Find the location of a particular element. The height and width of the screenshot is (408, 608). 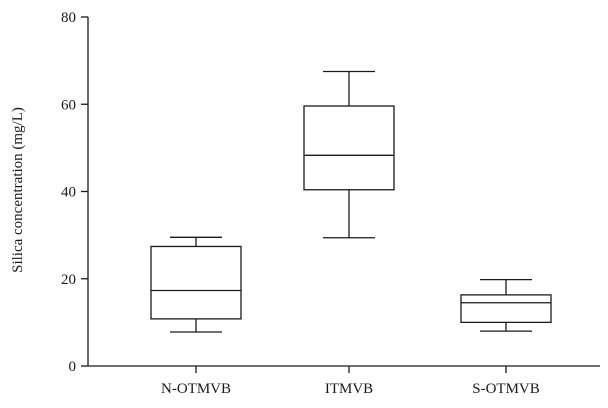

x-axis: N-OTMVB ITMVB S-OTMVB is located at coordinates (344, 381).